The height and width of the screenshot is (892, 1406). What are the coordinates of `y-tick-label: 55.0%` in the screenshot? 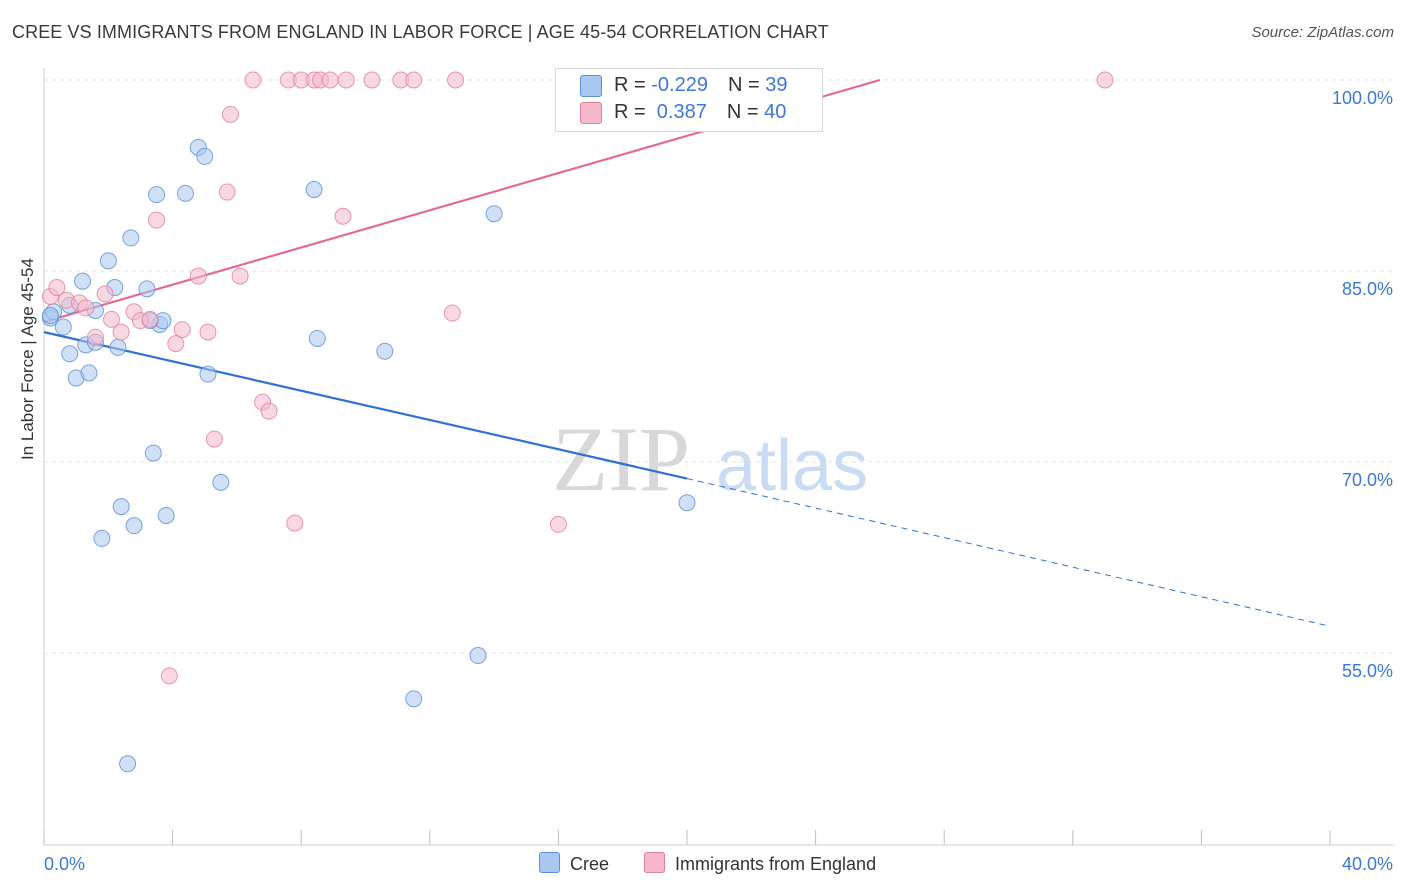 It's located at (1367, 671).